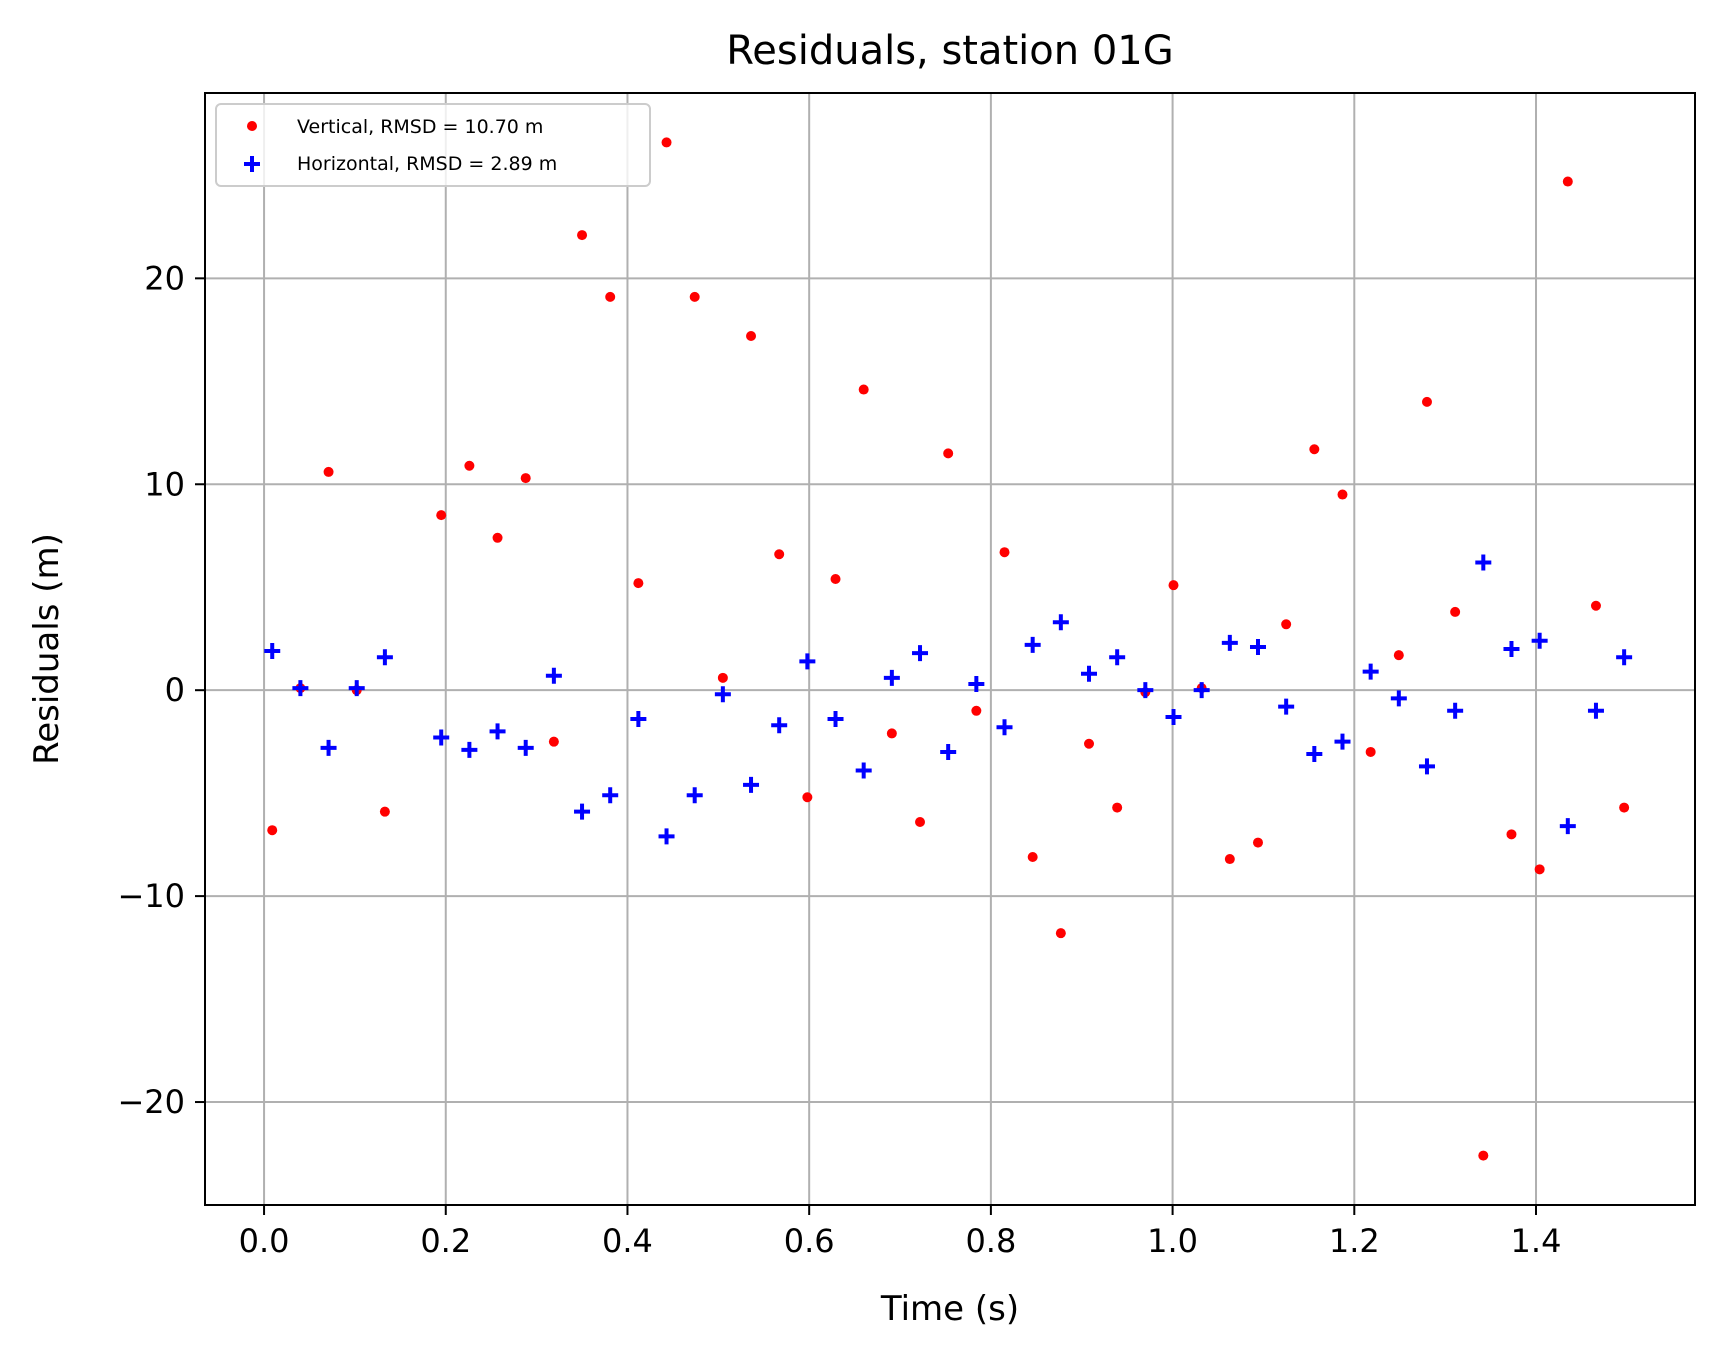  What do you see at coordinates (445, 1241) in the screenshot?
I see `x-tick-label: 0.2` at bounding box center [445, 1241].